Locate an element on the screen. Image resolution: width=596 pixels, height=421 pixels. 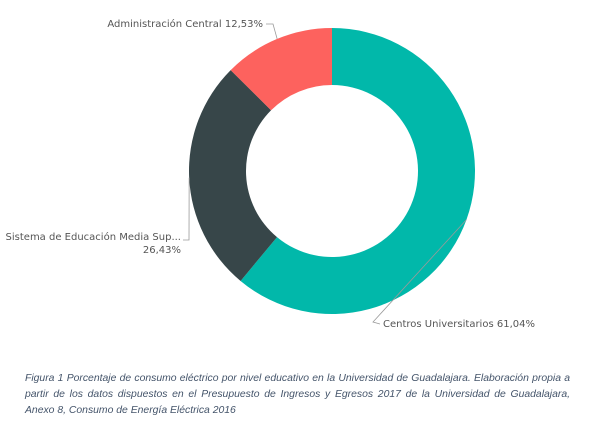
label-administracion-central: Administración Central 12,53% is located at coordinates (185, 24).